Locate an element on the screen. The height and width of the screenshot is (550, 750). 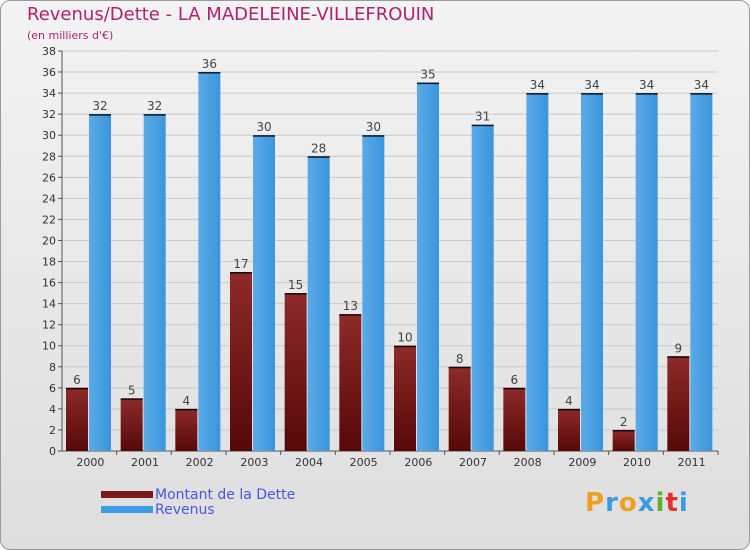
x-tick-label: 2004 is located at coordinates (309, 462).